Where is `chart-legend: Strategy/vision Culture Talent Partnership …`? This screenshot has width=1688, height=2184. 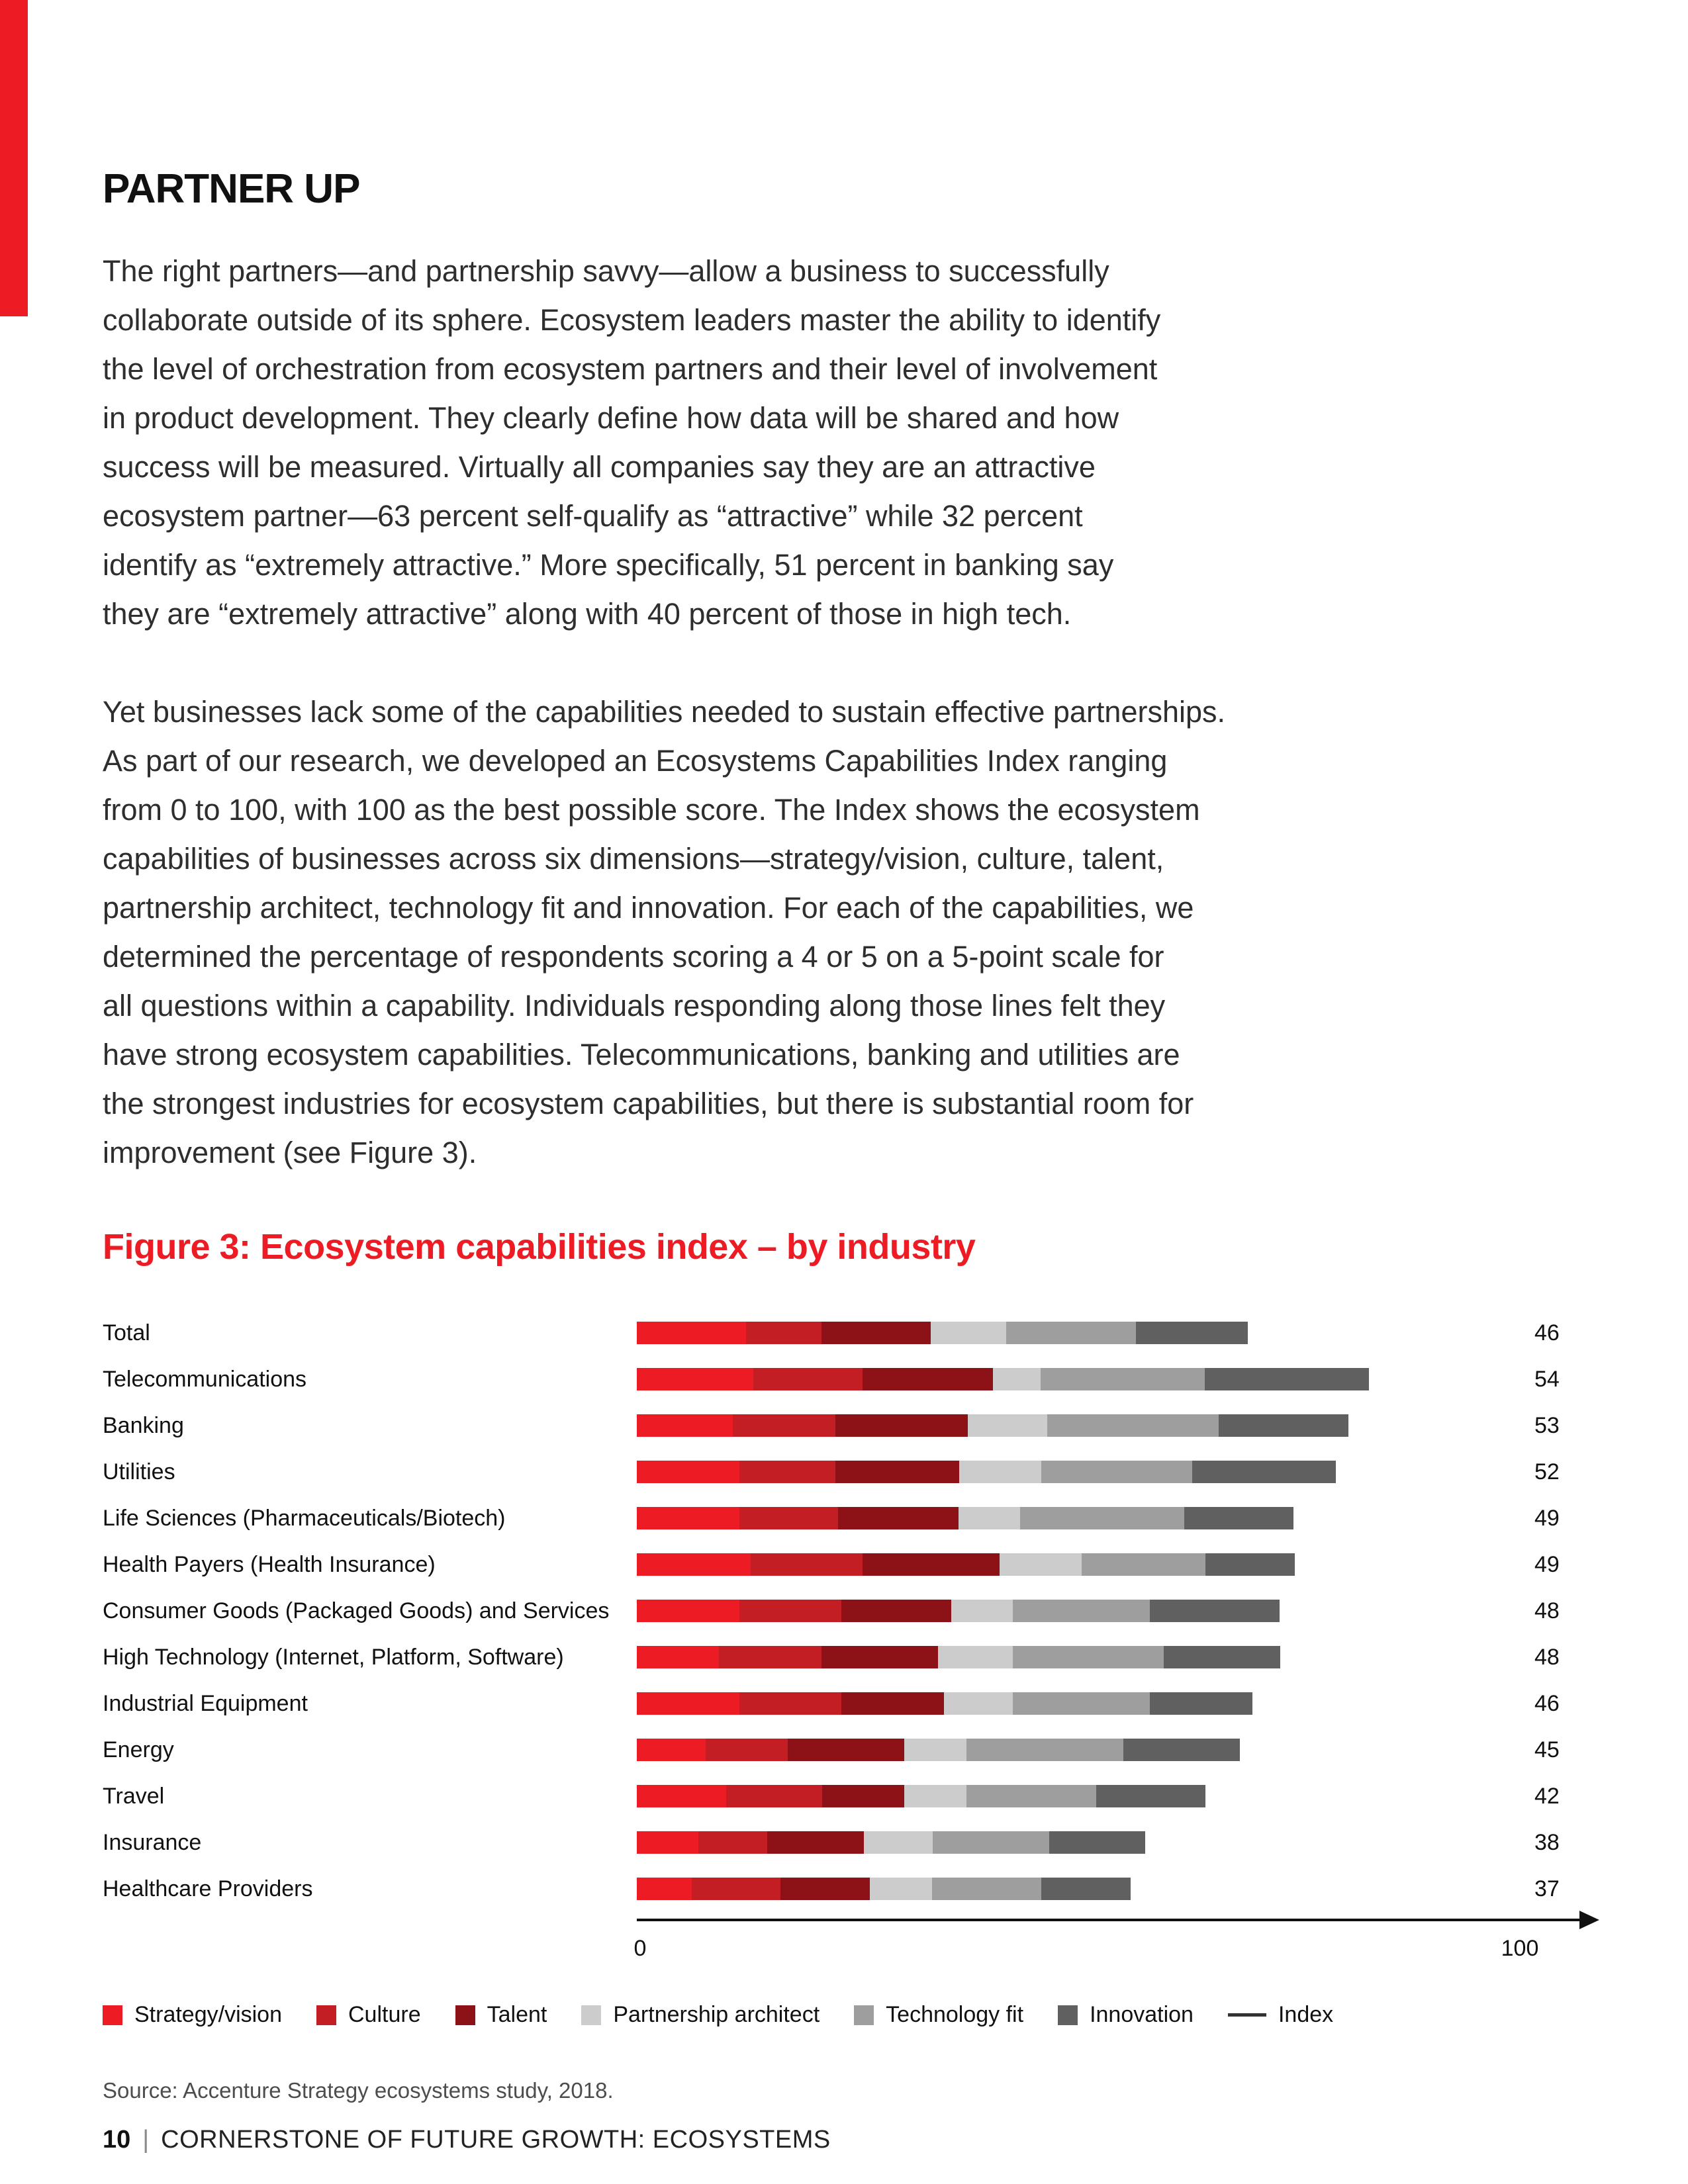
chart-legend: Strategy/vision Culture Talent Partnership … is located at coordinates (847, 2015).